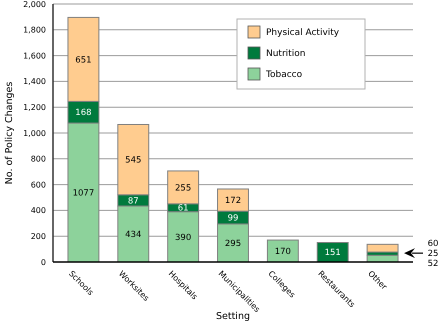 This screenshot has width=439, height=327. Describe the element at coordinates (233, 219) in the screenshot. I see `data-label: 99` at that location.